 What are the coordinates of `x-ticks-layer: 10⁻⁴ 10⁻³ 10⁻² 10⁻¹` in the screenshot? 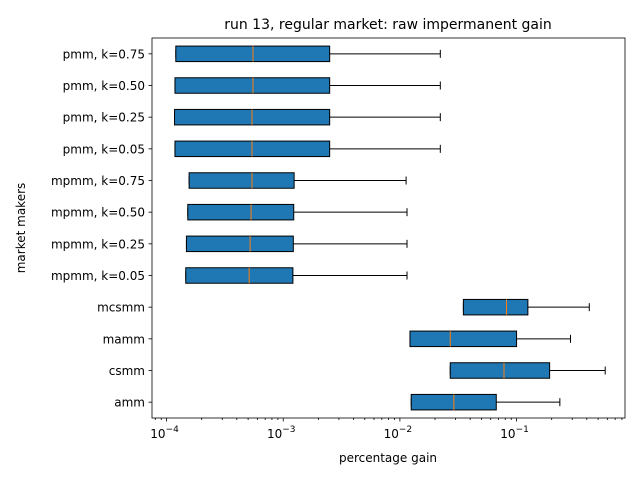 It's located at (386, 429).